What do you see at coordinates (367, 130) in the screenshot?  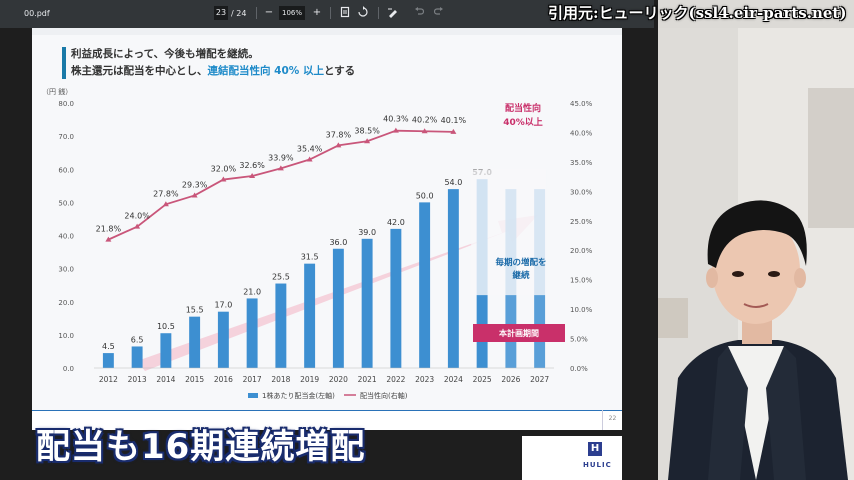 I see `payout-label: 38.5%` at bounding box center [367, 130].